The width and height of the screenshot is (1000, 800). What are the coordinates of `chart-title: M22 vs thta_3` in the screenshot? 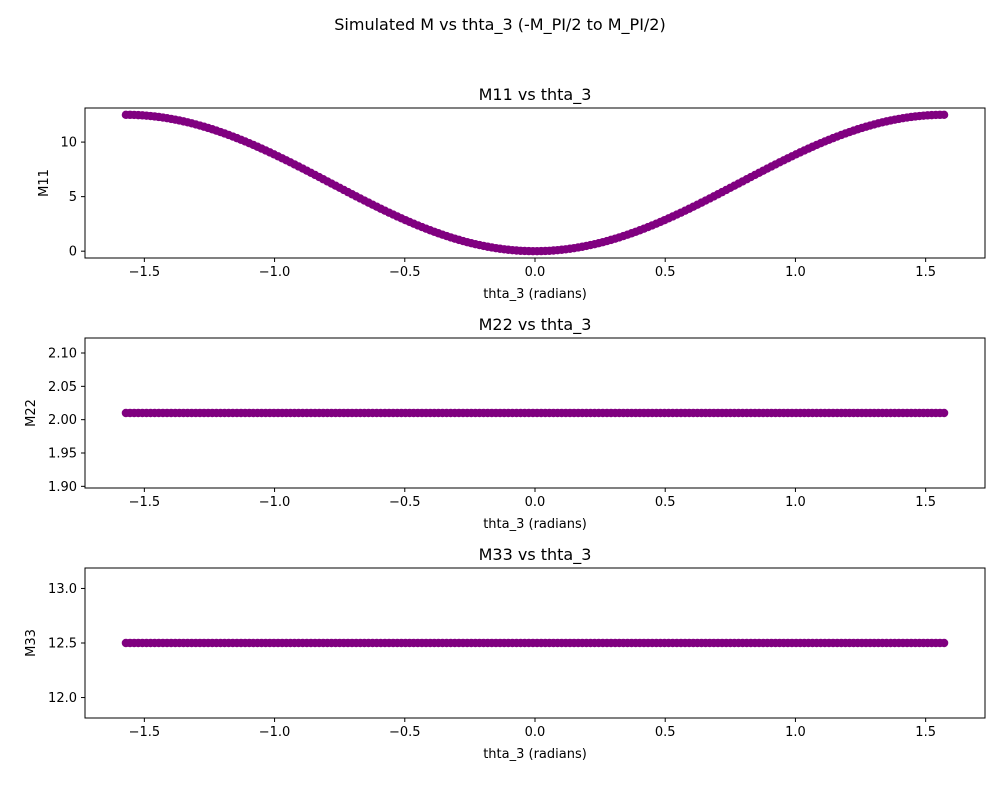 It's located at (535, 325).